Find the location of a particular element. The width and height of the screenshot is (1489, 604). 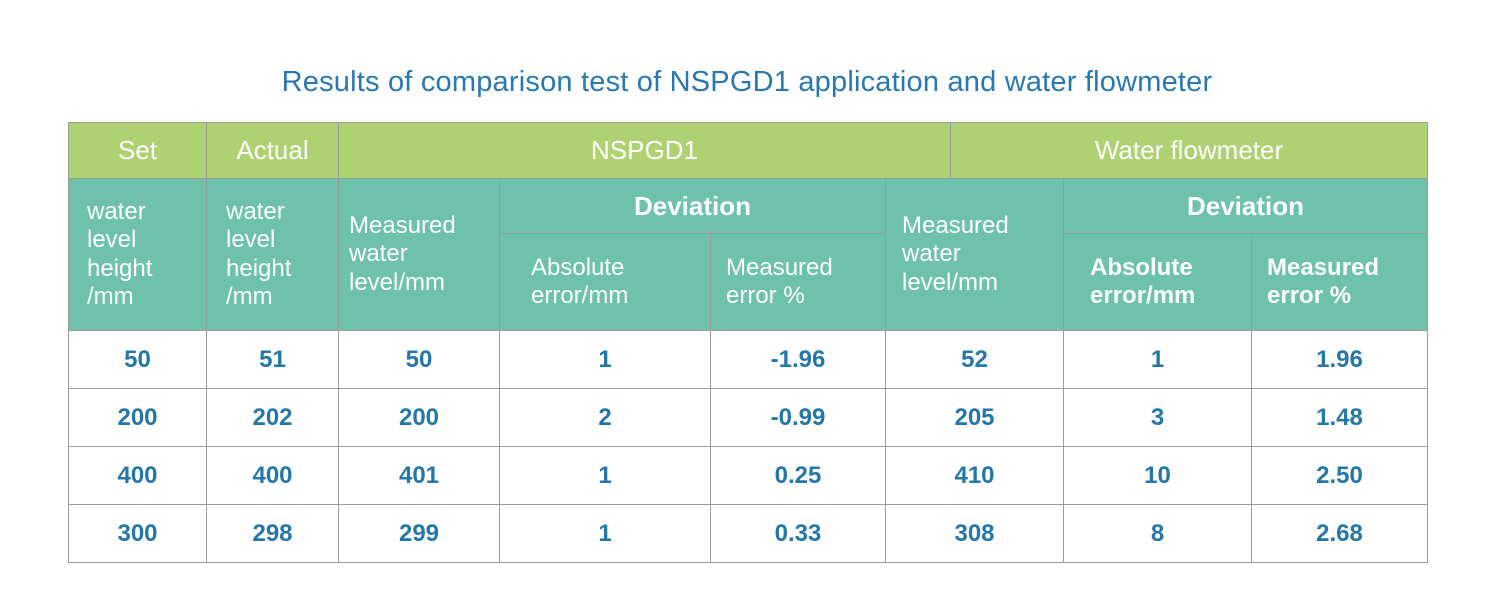

table-cell: 299 is located at coordinates (419, 533).